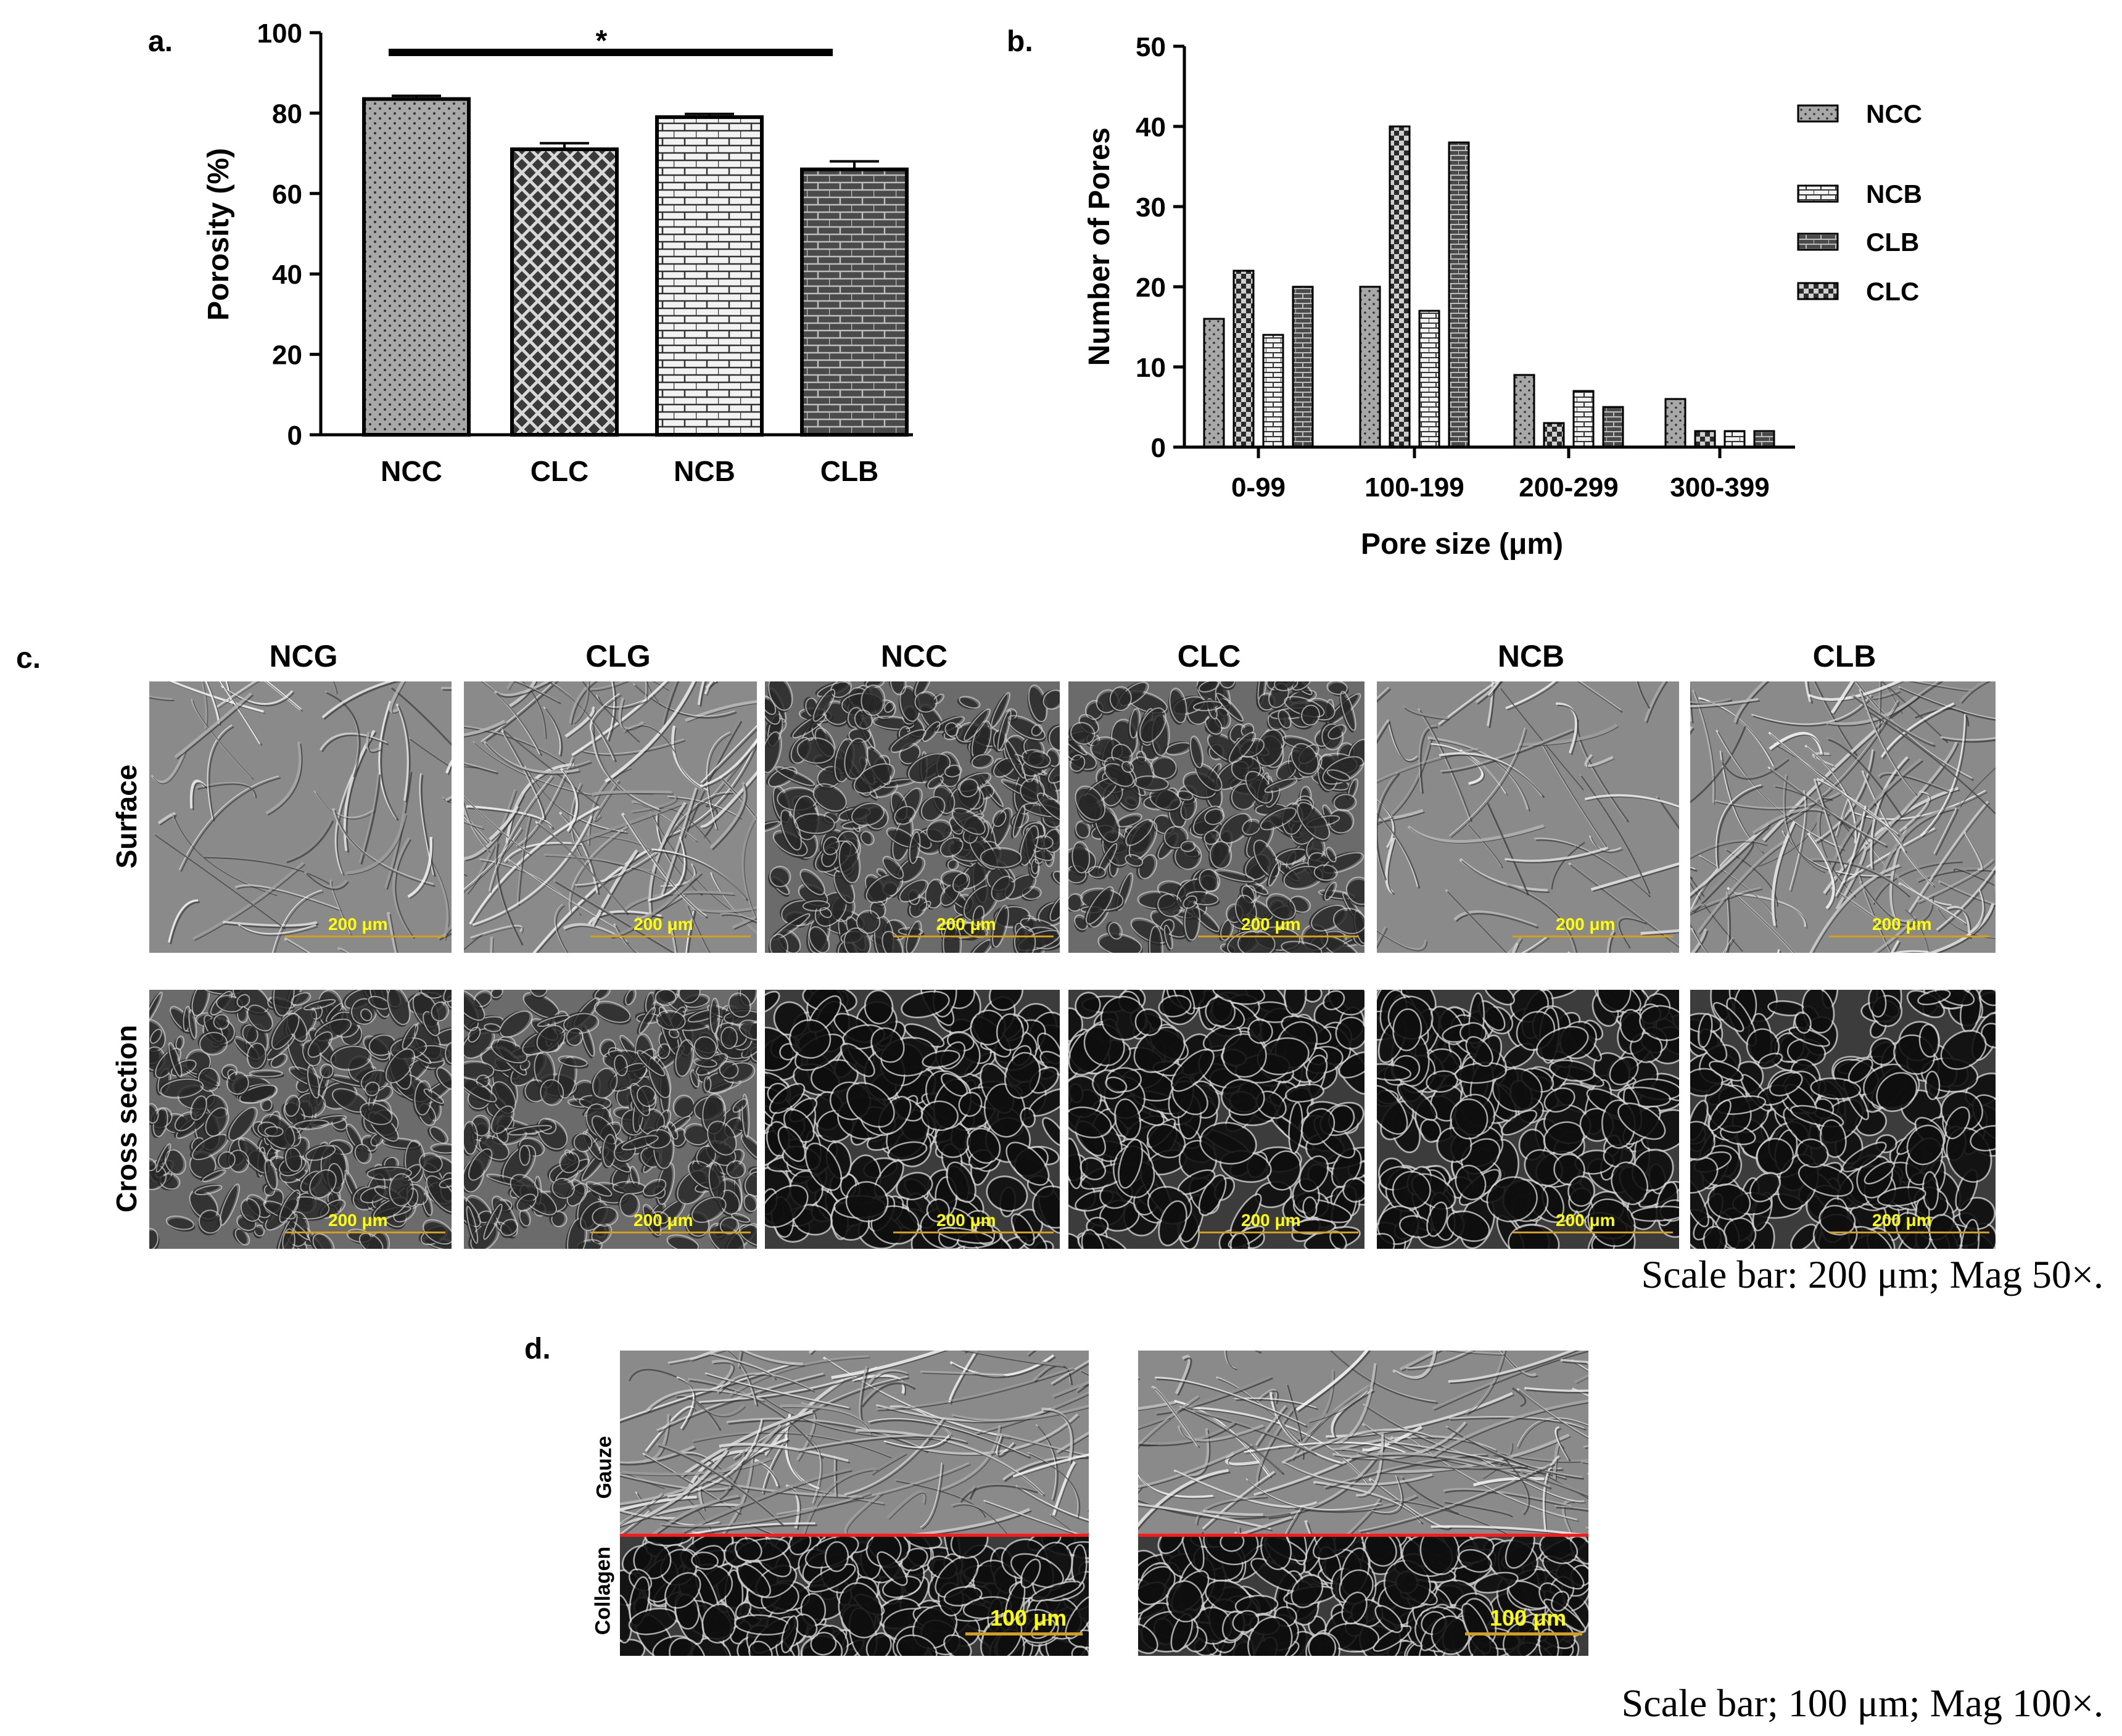 The image size is (2122, 1736). Describe the element at coordinates (635, 243) in the screenshot. I see `bar-group` at that location.